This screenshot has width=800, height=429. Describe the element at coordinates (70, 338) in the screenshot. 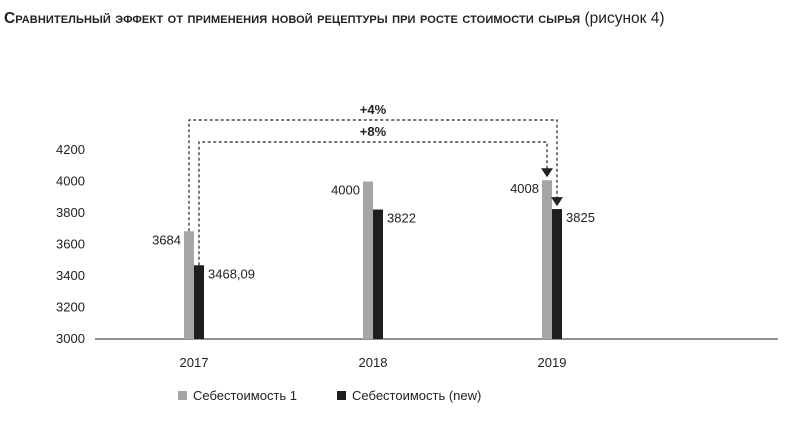

I see `y-tick-label: 3000` at that location.